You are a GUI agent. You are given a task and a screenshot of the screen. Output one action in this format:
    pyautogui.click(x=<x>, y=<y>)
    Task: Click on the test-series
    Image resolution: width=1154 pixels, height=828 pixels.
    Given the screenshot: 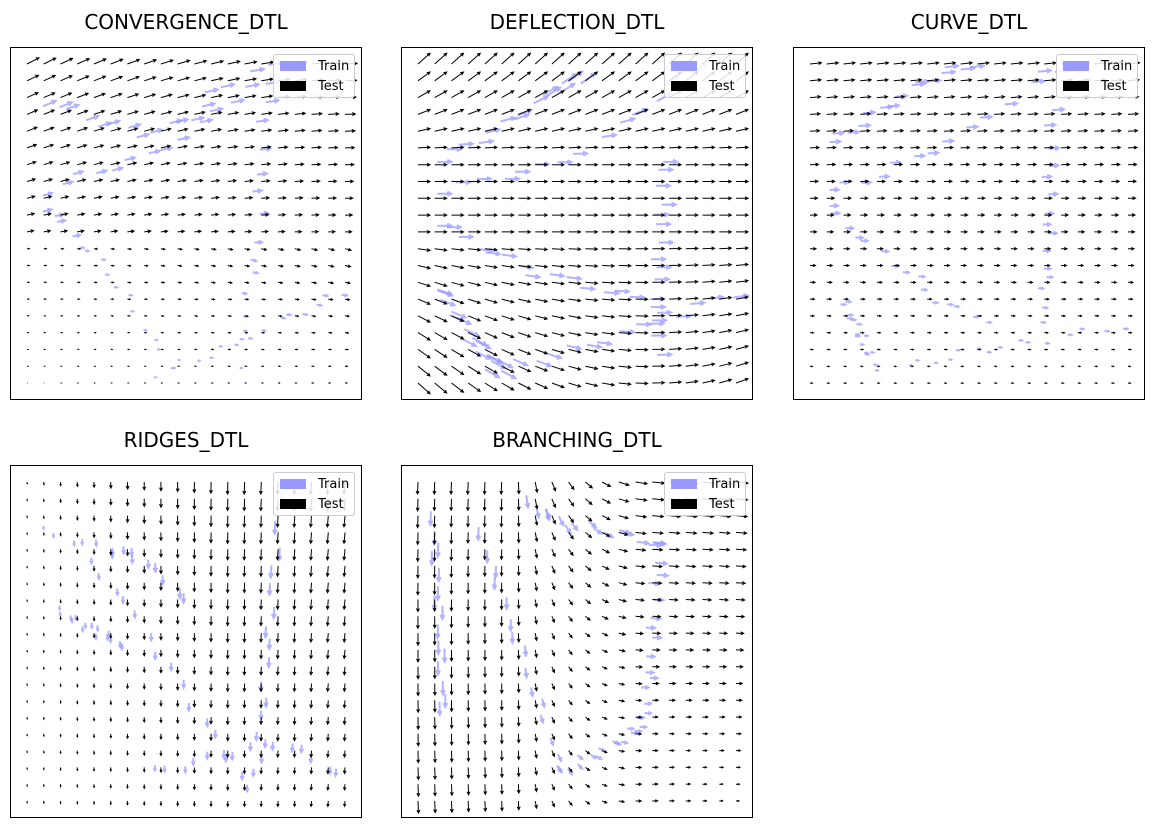 What is the action you would take?
    pyautogui.click(x=192, y=220)
    